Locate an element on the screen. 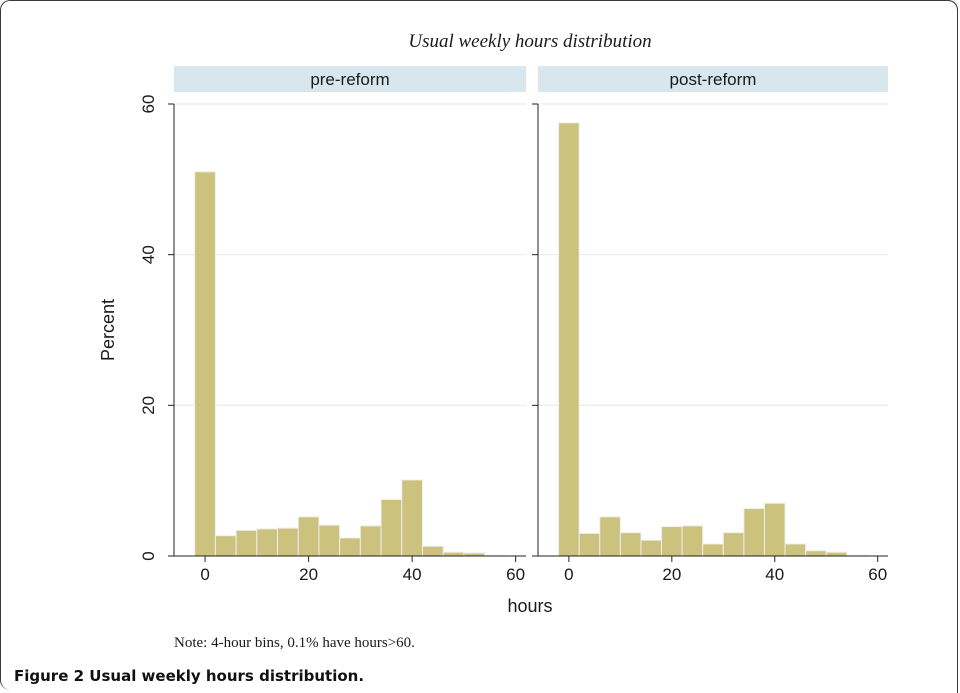  figure-caption-text: Usual weekly hours distribution. is located at coordinates (227, 676).